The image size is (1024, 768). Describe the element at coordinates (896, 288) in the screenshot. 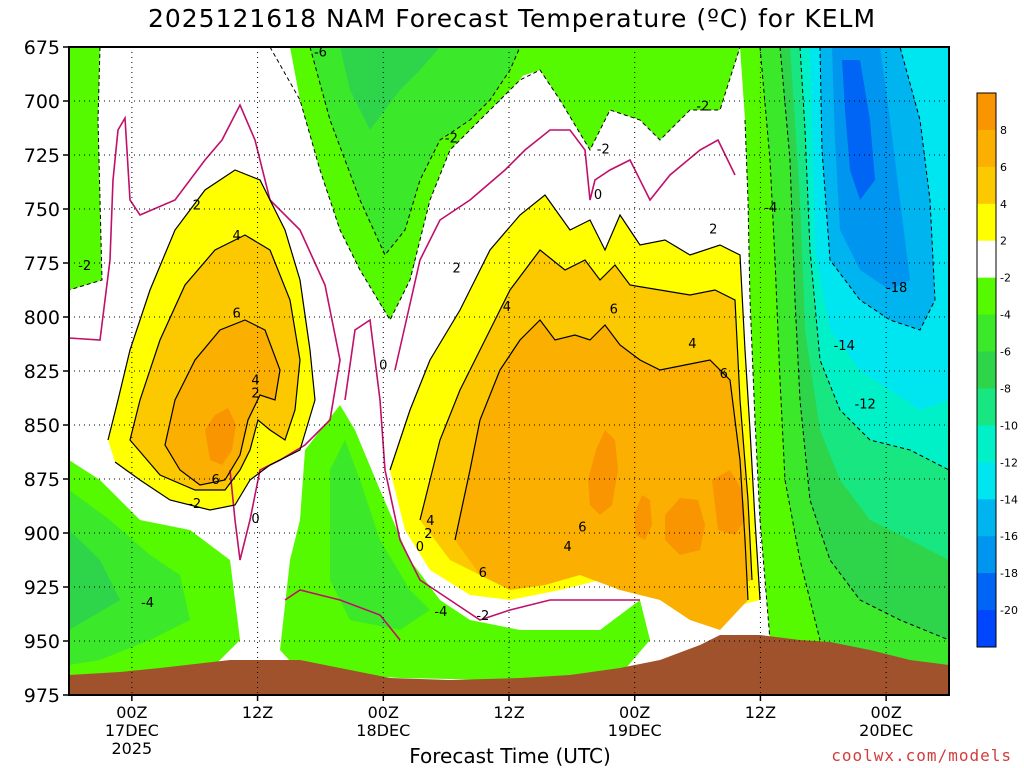

I see `contour-label: -18` at that location.